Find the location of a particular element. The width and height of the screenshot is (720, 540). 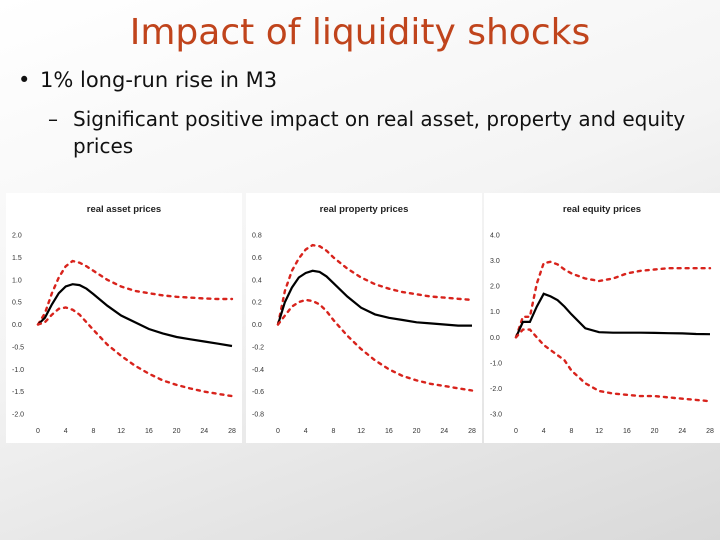

y-tick-label: -3.0 is located at coordinates (496, 415).